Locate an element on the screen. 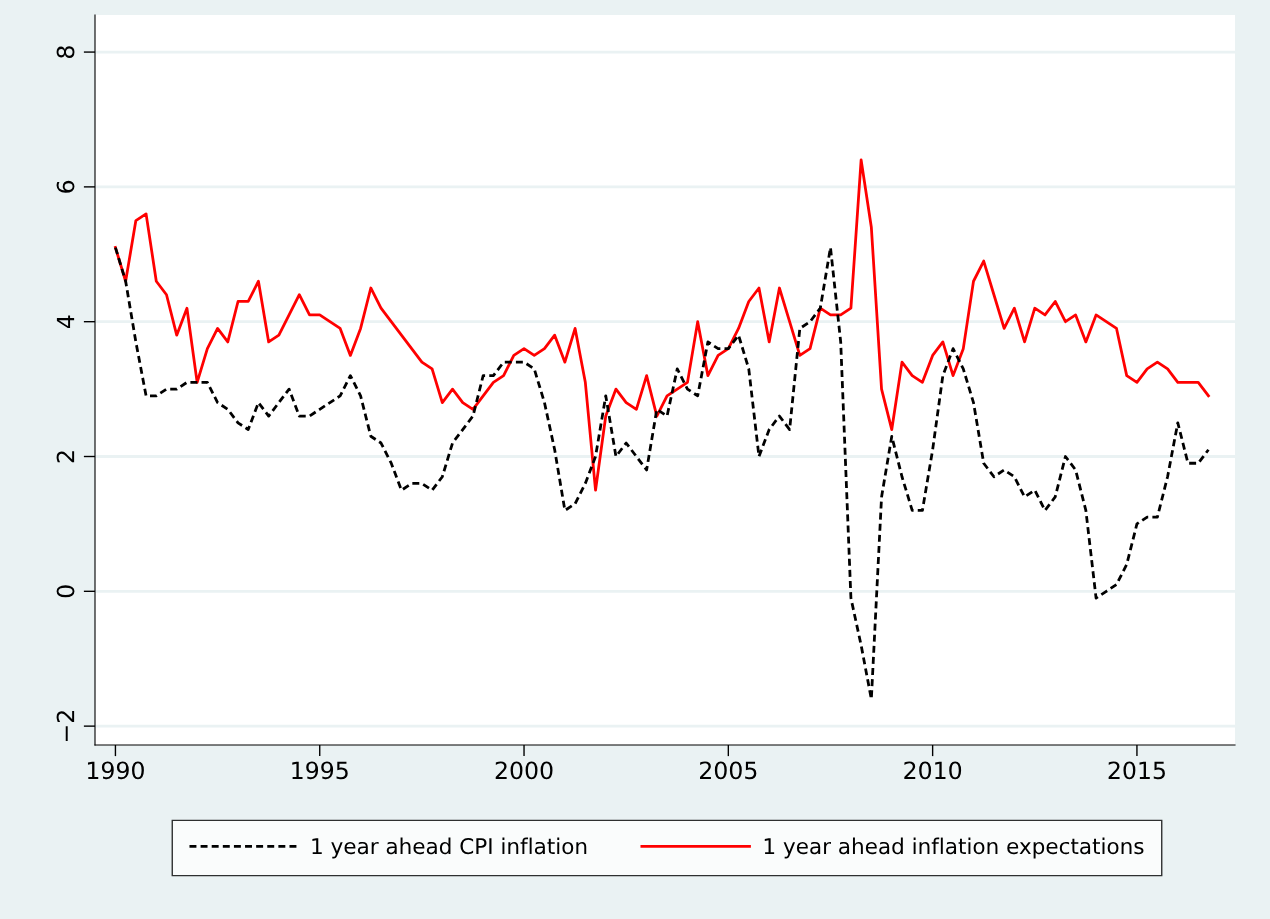 The width and height of the screenshot is (1270, 919). y-tick-label: 4 is located at coordinates (65, 322).